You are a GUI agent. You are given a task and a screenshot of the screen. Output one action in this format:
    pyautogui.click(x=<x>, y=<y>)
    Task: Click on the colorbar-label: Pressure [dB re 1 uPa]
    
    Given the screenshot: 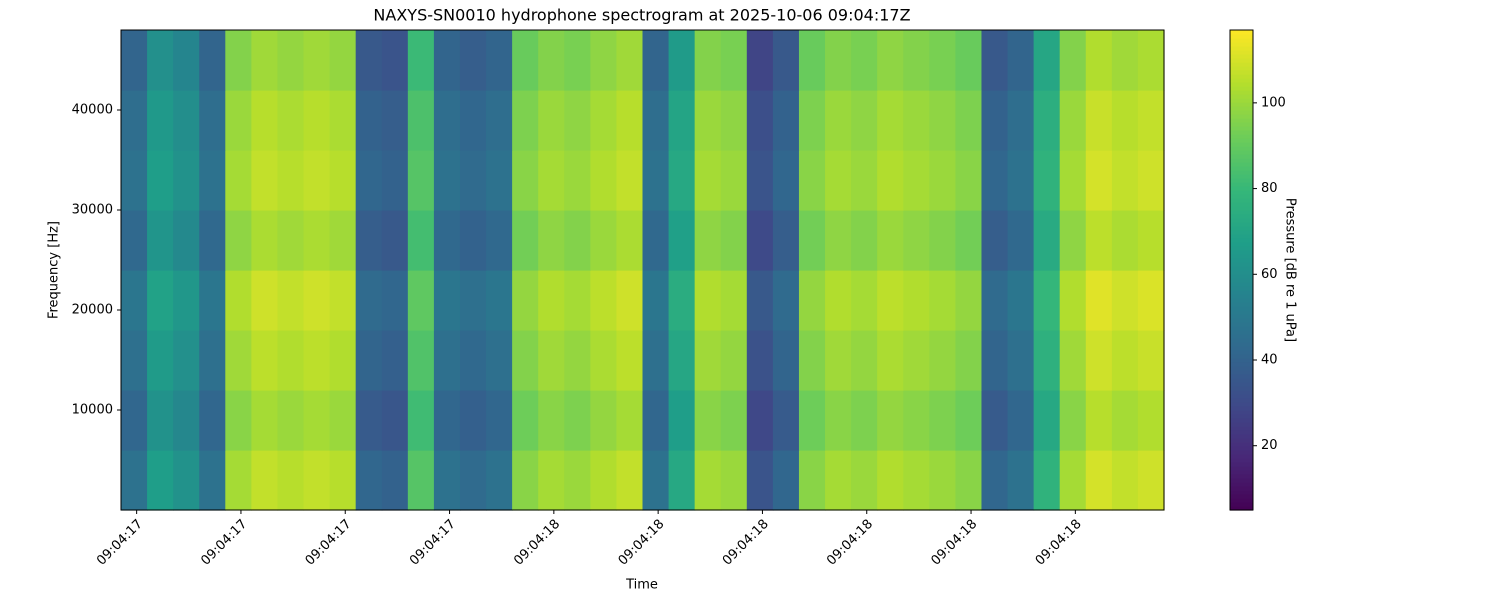 What is the action you would take?
    pyautogui.click(x=1290, y=270)
    